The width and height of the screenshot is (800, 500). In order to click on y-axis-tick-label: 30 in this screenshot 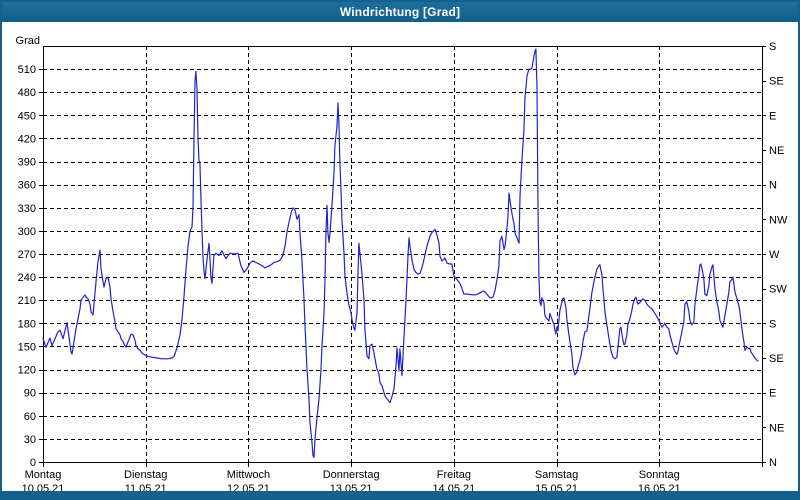, I will do `click(30, 440)`.